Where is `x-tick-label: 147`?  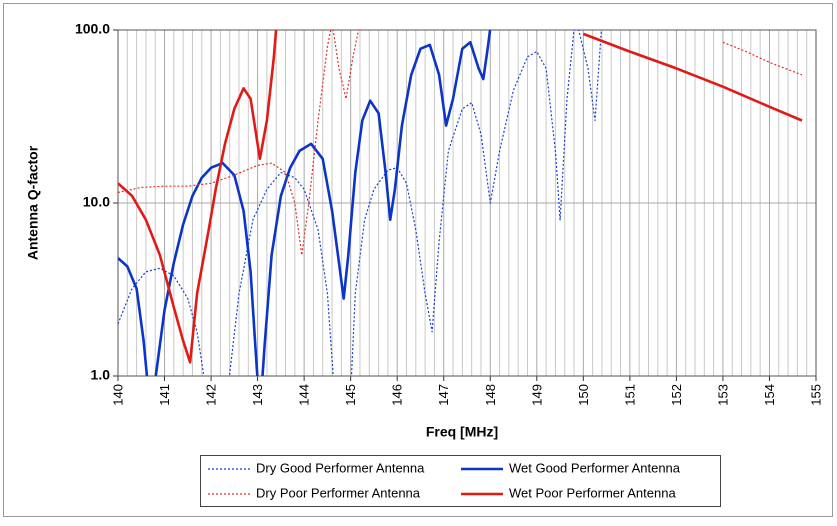 x-tick-label: 147 is located at coordinates (443, 395).